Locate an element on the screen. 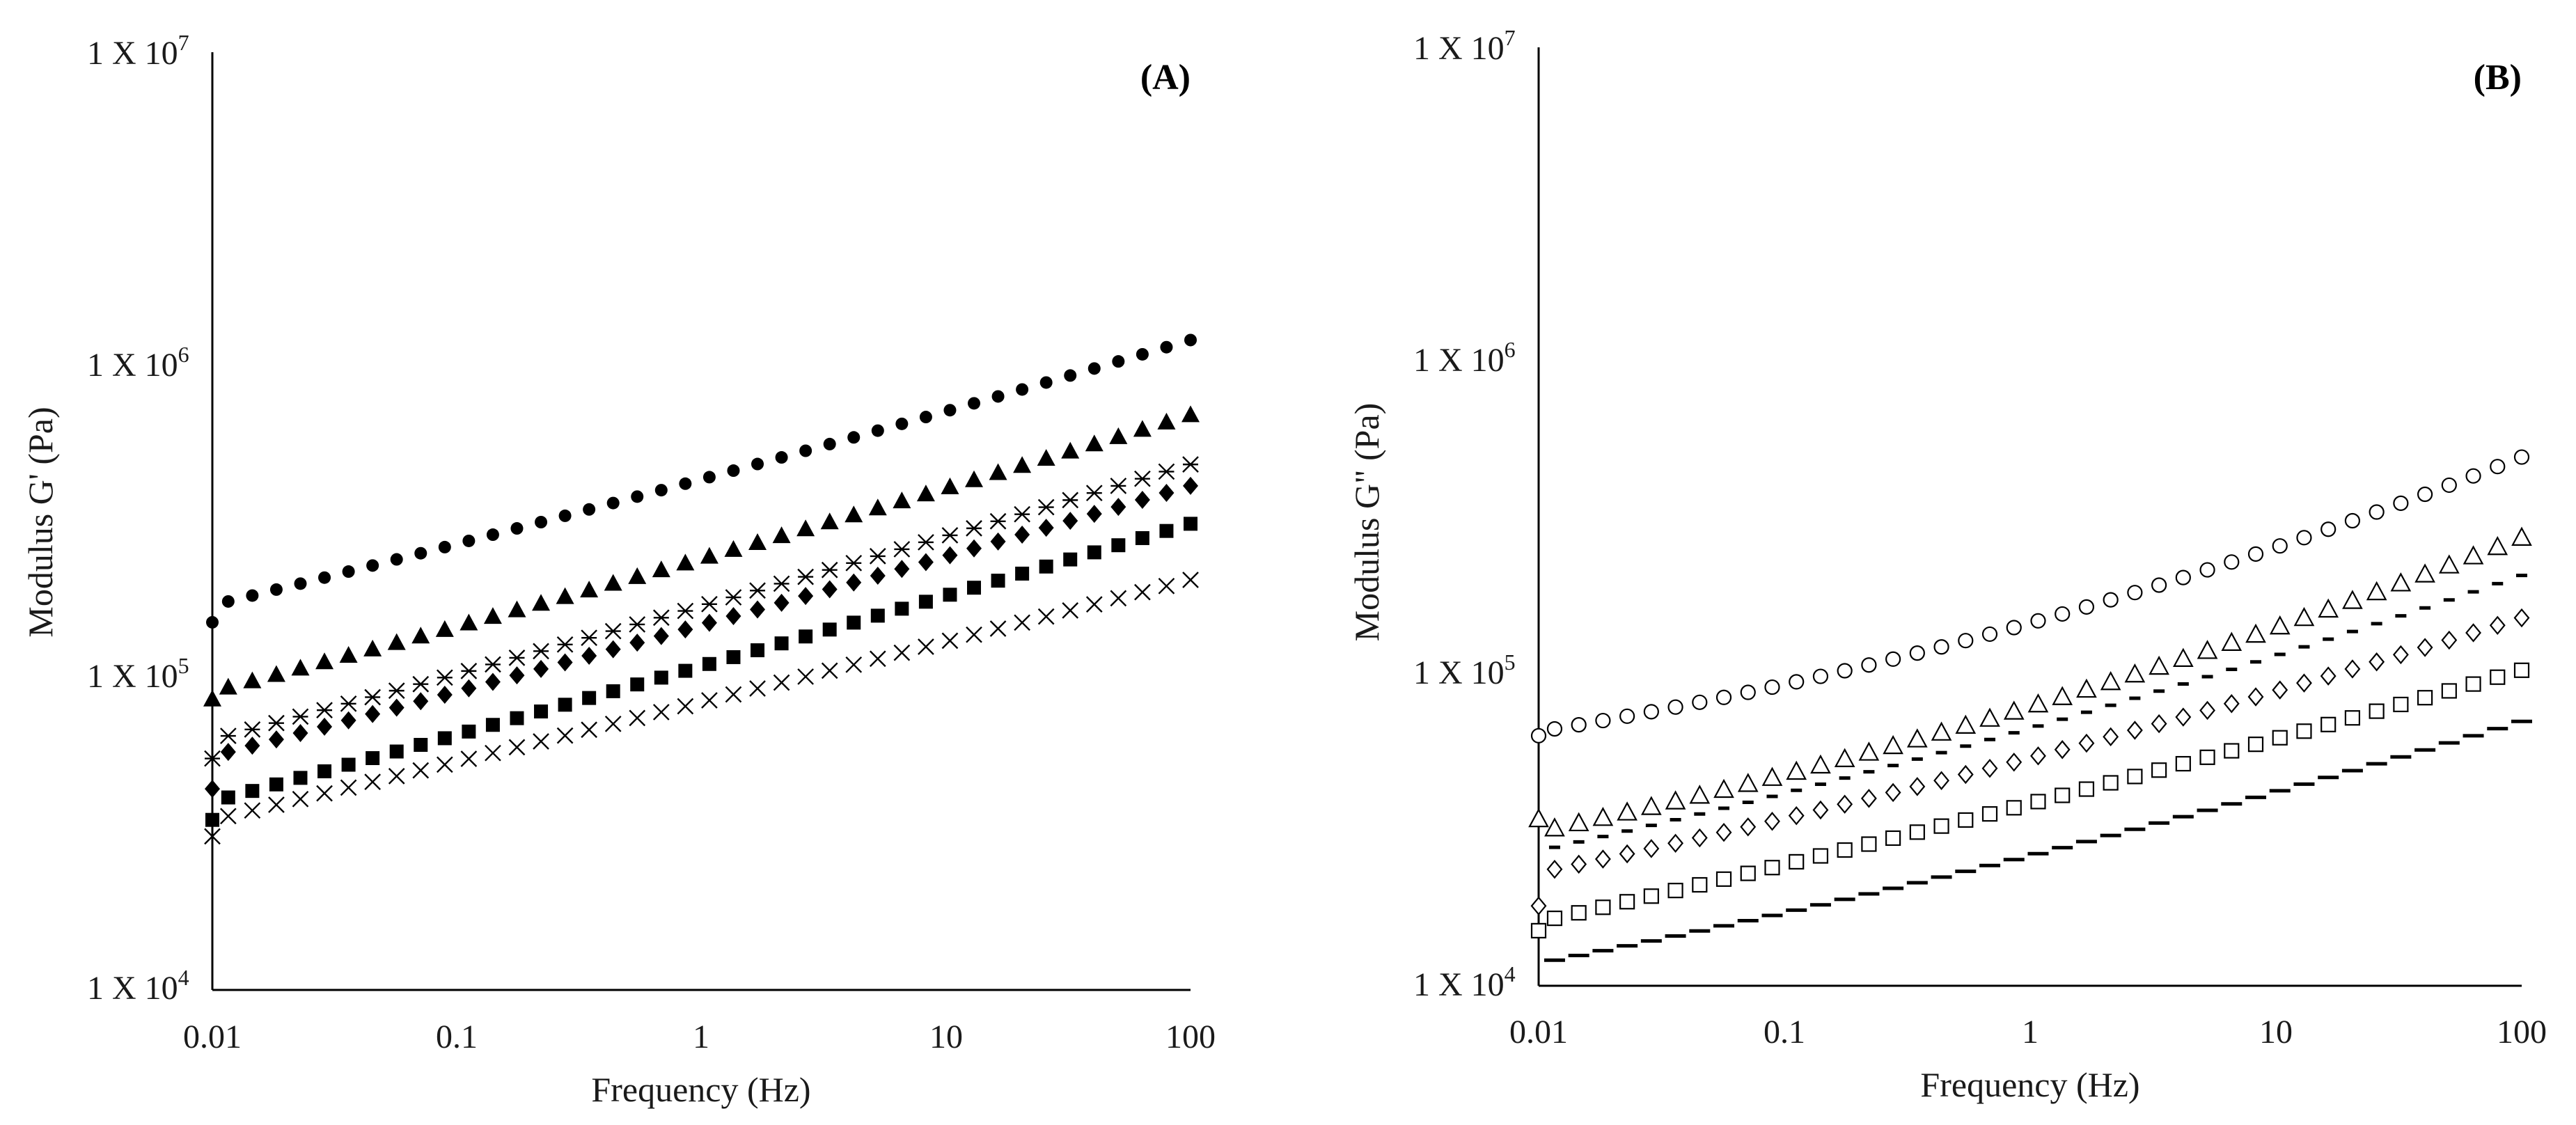  x-tick-label: 10 is located at coordinates (2276, 1032).